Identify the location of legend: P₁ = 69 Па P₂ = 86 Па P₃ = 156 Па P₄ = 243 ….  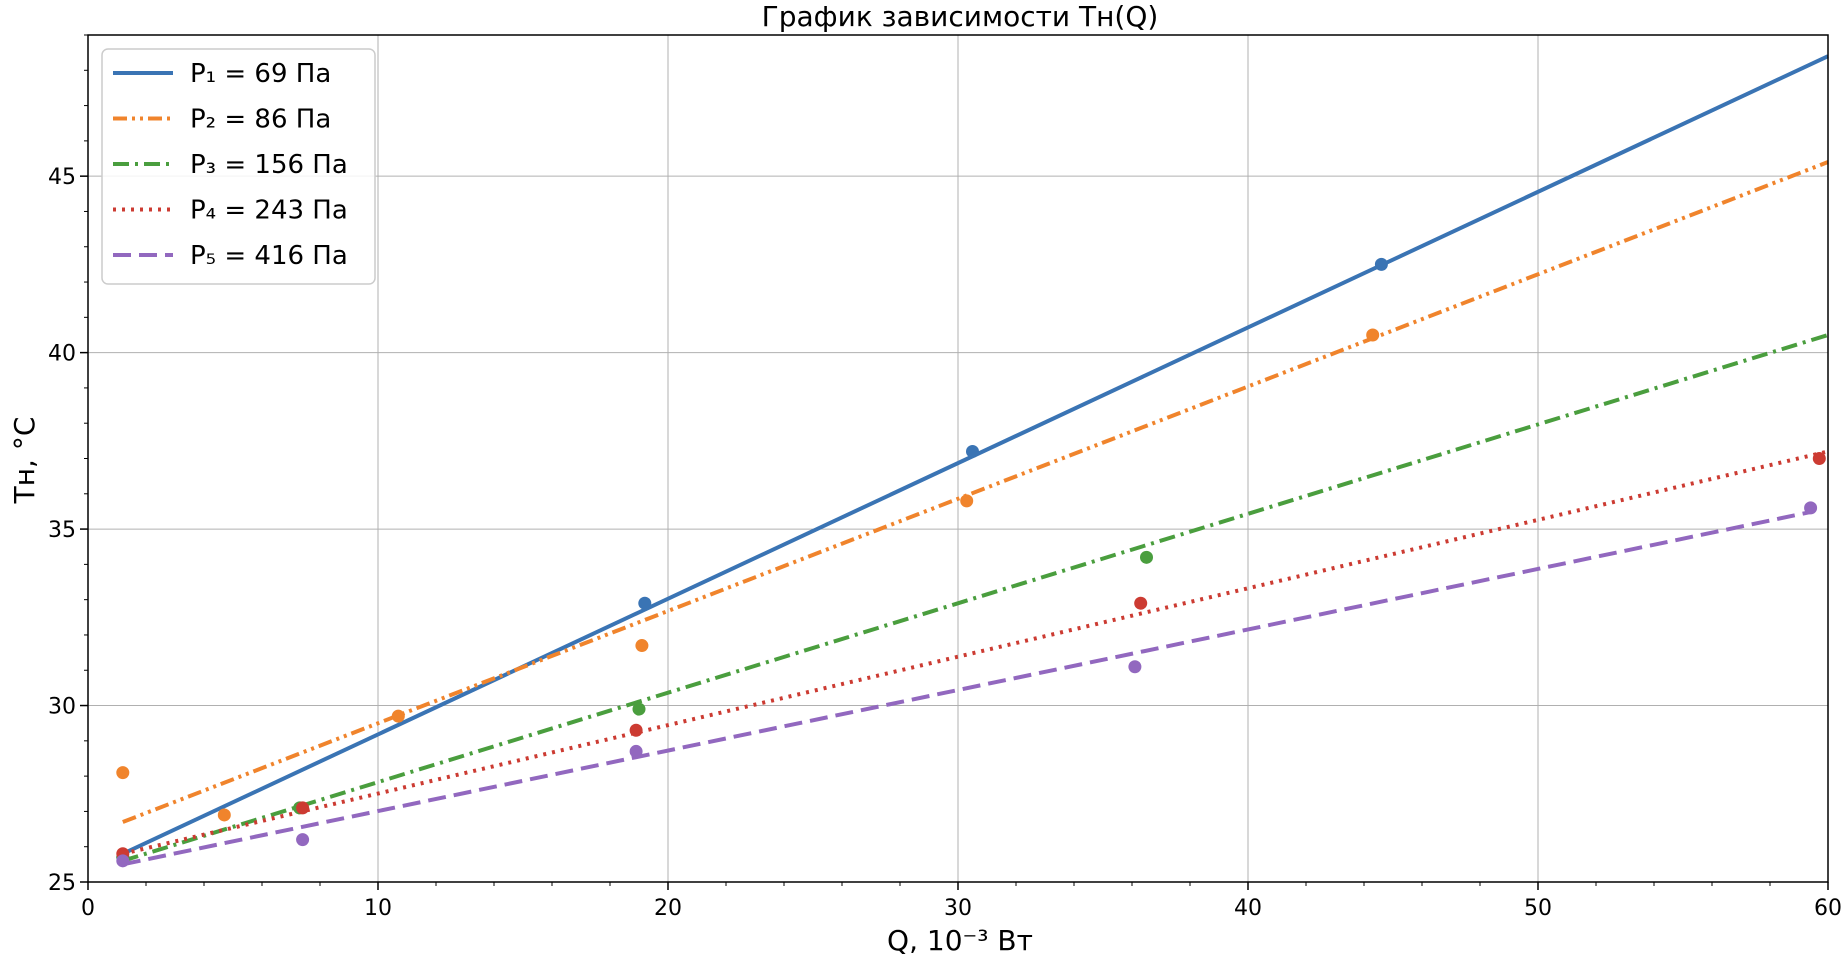
(238, 166).